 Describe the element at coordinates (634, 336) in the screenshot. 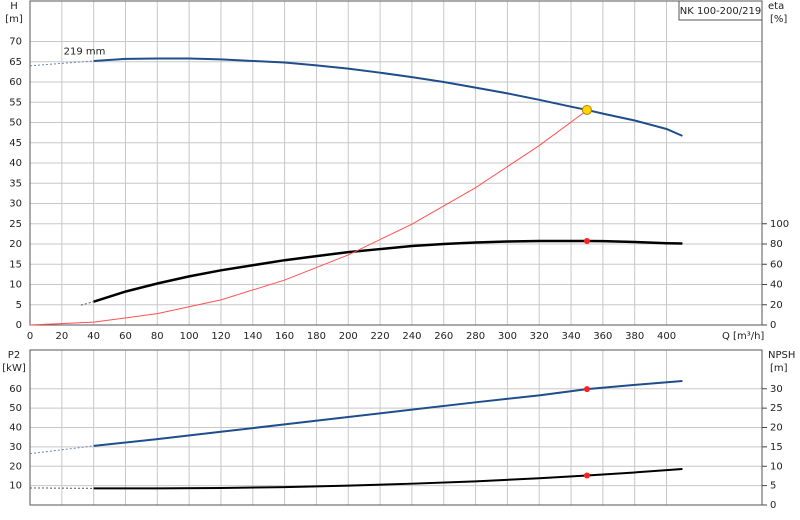

I see `x-tick-label: 380` at that location.